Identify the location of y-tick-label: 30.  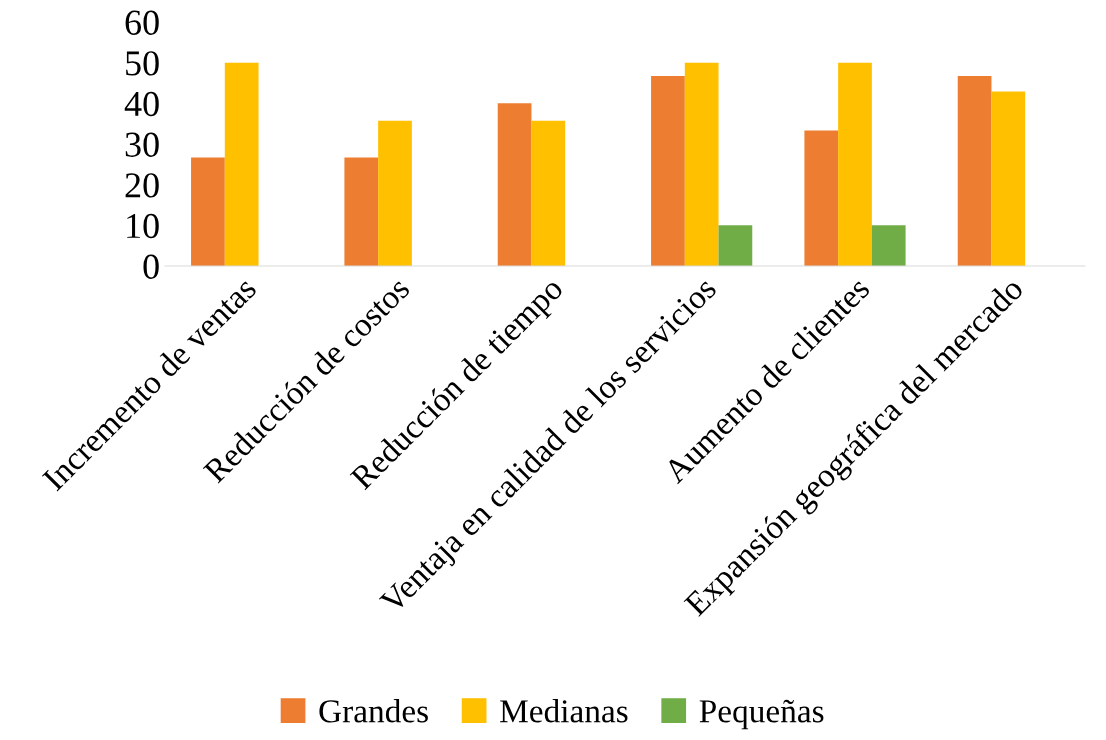
(142, 144).